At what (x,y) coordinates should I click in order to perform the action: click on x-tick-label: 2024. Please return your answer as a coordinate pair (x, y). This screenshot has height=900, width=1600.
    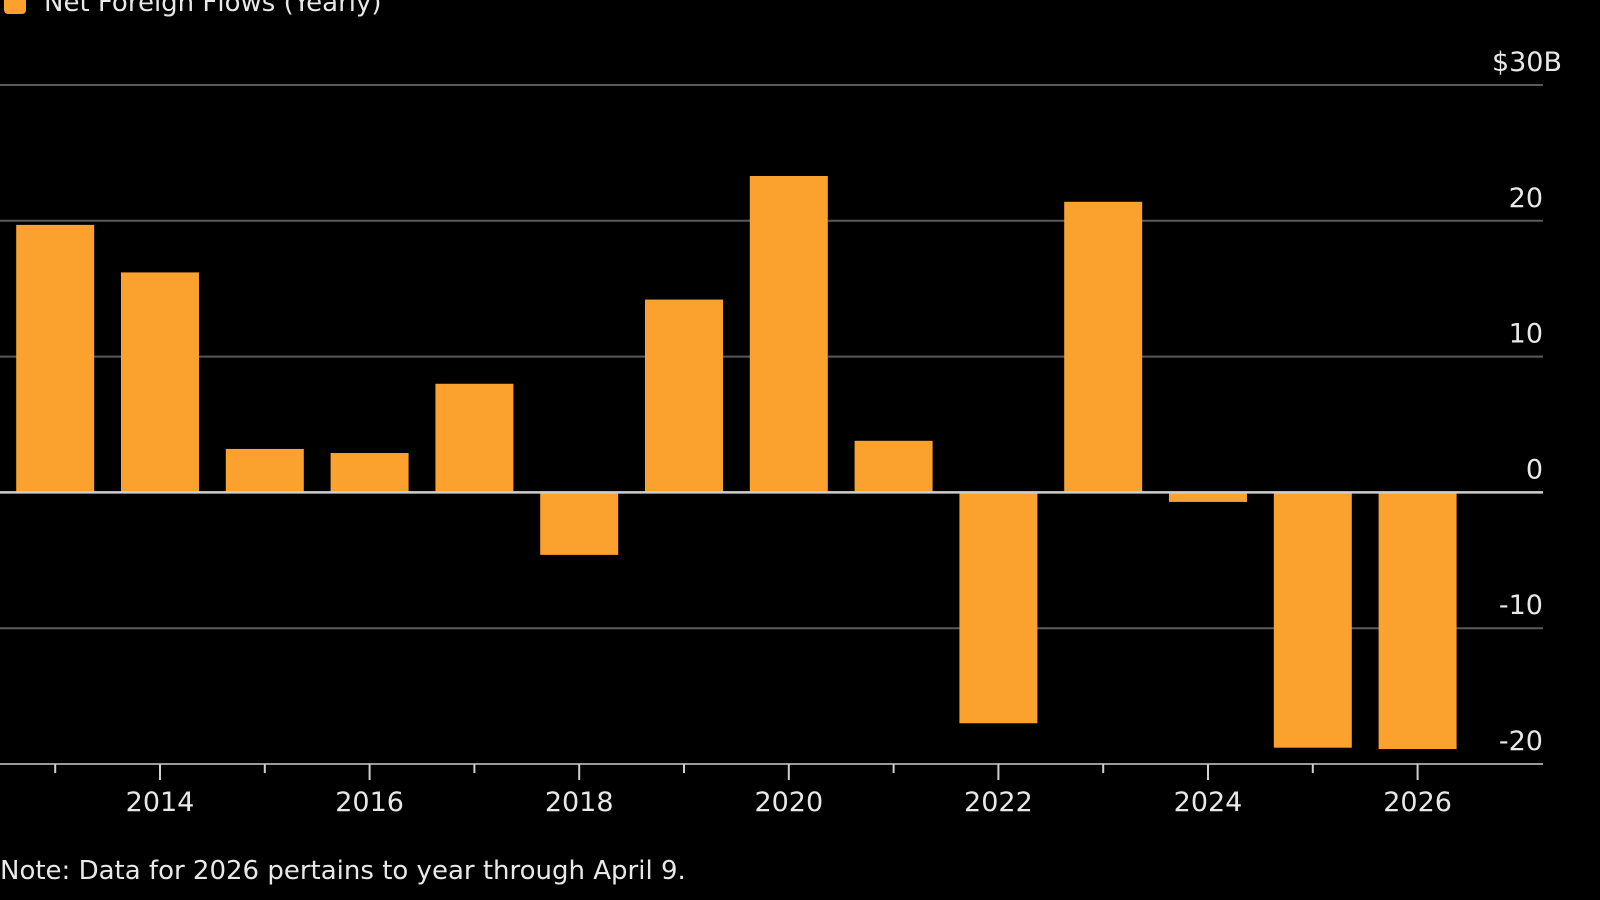
    Looking at the image, I should click on (1208, 802).